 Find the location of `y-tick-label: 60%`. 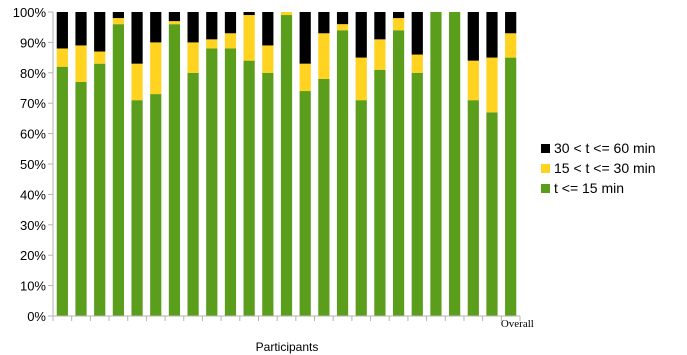

y-tick-label: 60% is located at coordinates (33, 134).